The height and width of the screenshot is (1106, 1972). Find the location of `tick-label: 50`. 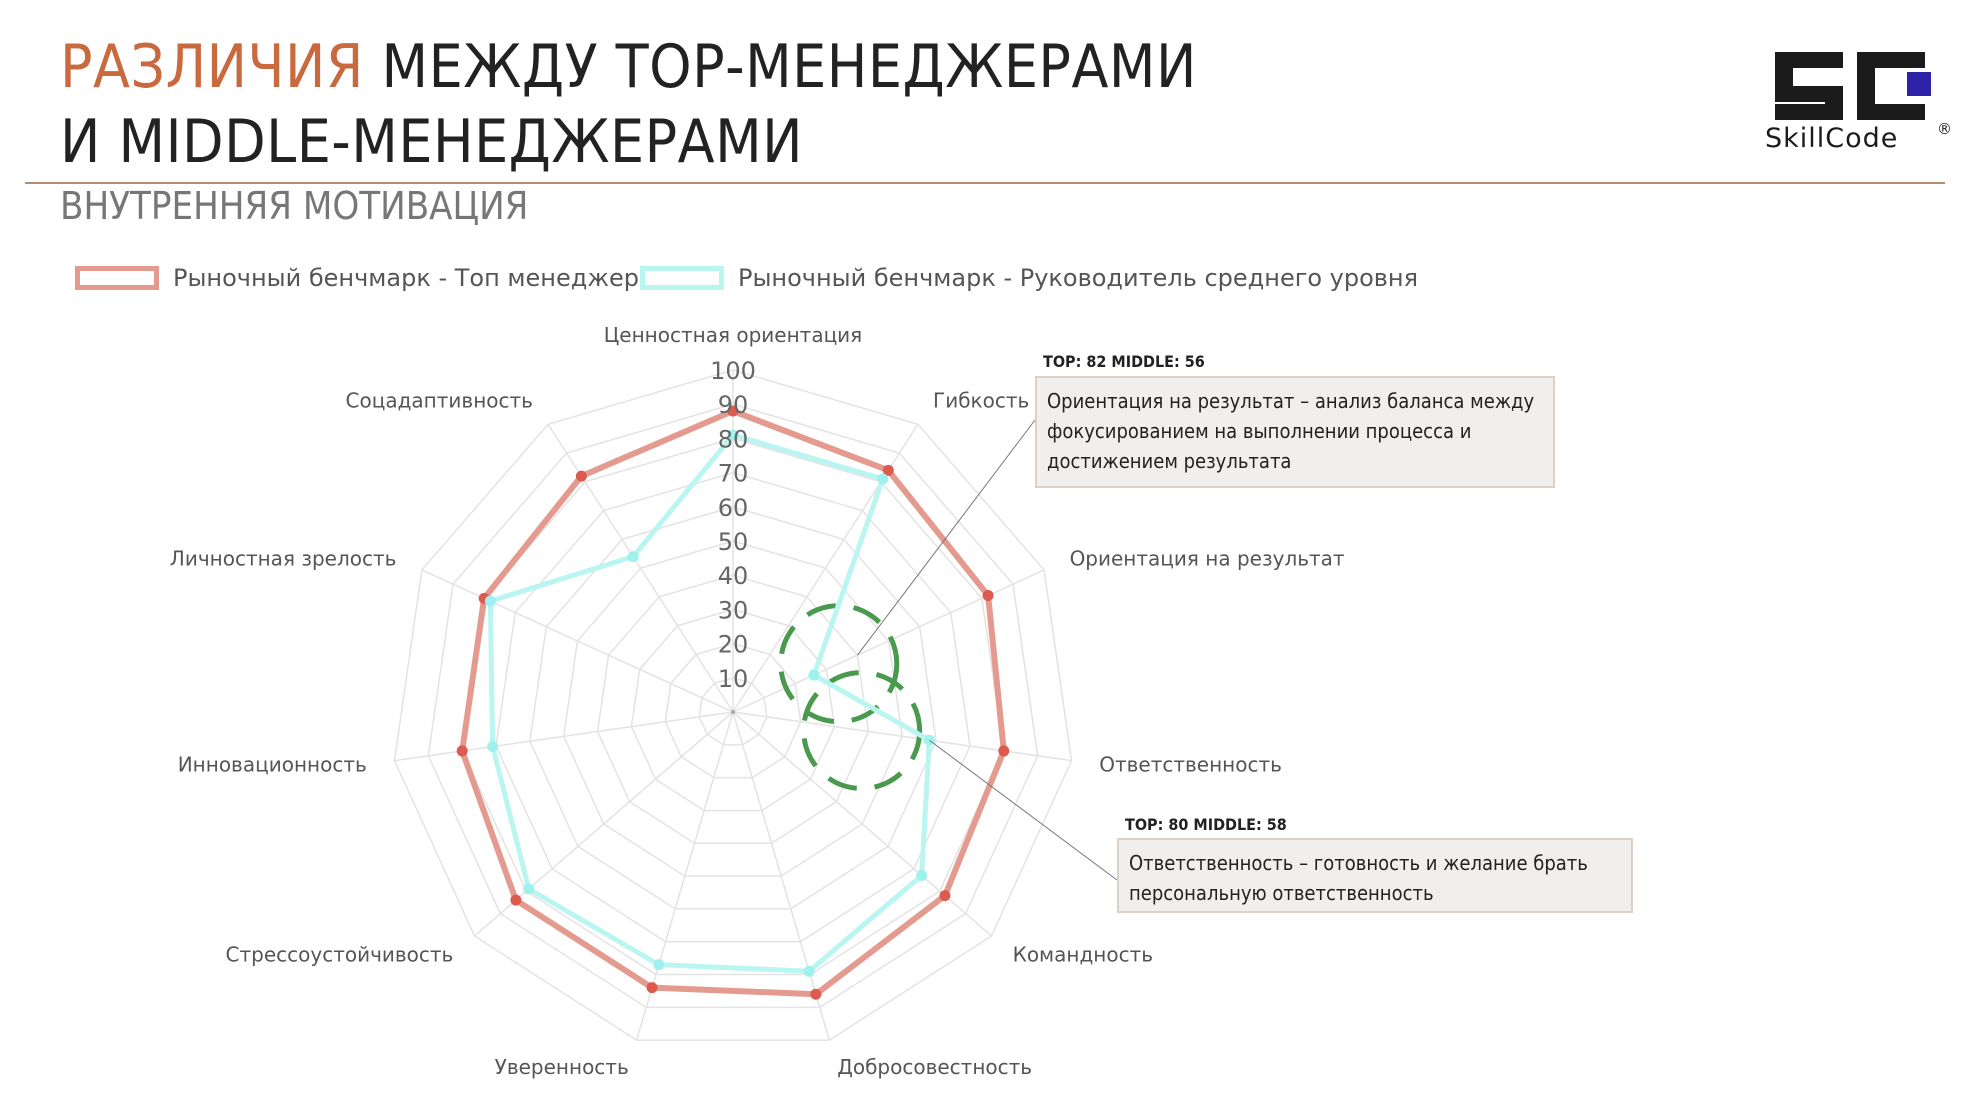

tick-label: 50 is located at coordinates (733, 542).